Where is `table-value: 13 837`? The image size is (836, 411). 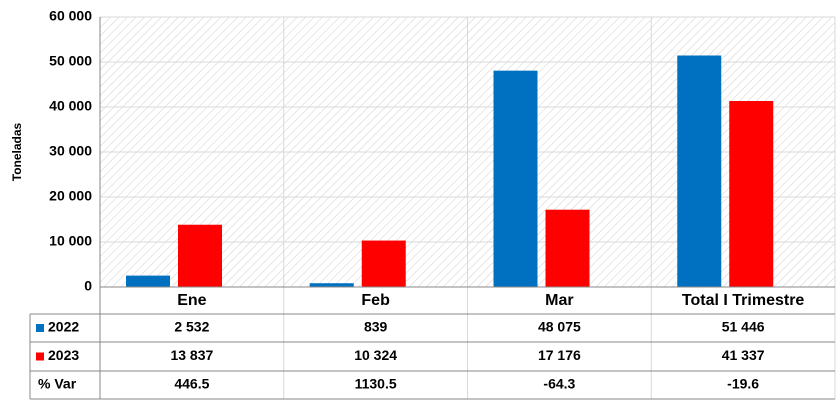 table-value: 13 837 is located at coordinates (191, 355).